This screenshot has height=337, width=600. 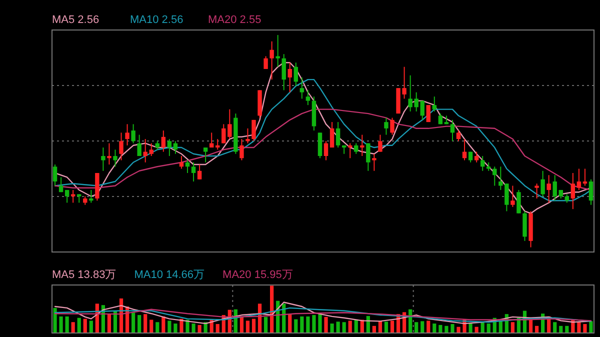 What do you see at coordinates (84, 275) in the screenshot?
I see `text: MA5 13.83万` at bounding box center [84, 275].